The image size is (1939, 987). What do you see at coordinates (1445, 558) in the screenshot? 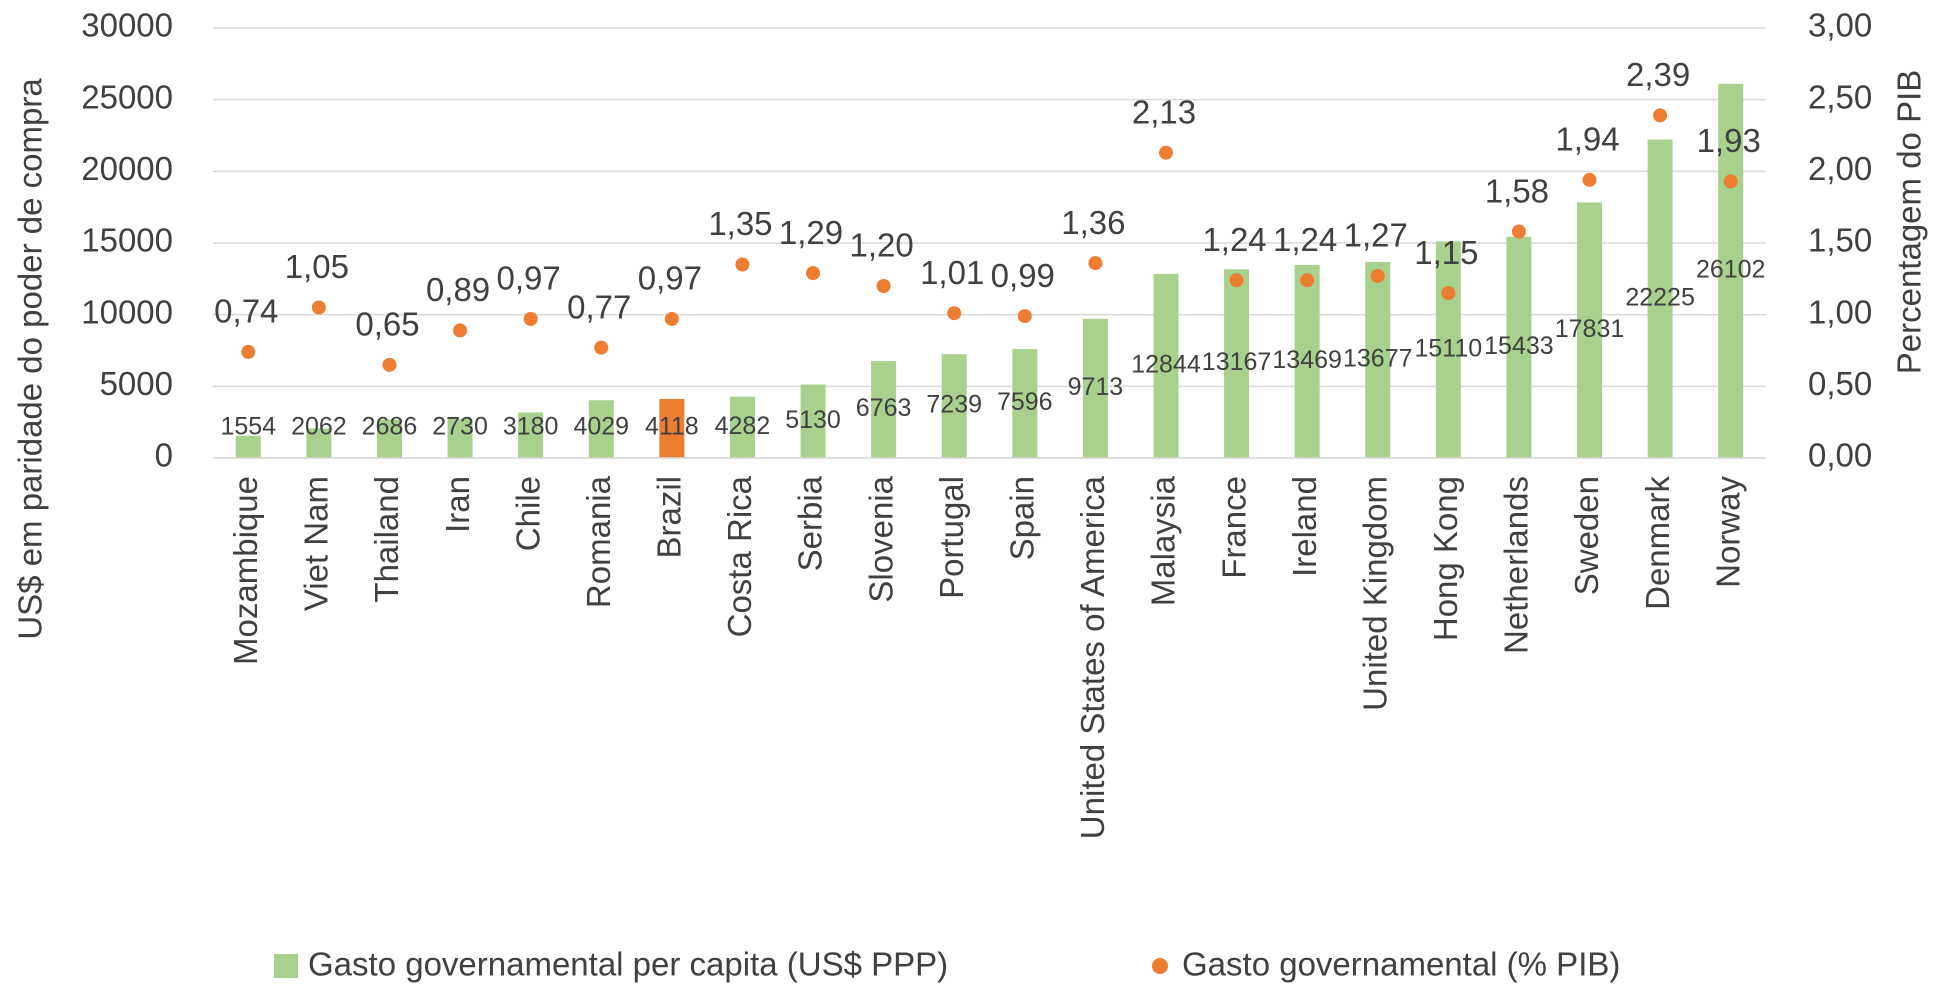
I see `x-tick-label: Hong Kong` at bounding box center [1445, 558].